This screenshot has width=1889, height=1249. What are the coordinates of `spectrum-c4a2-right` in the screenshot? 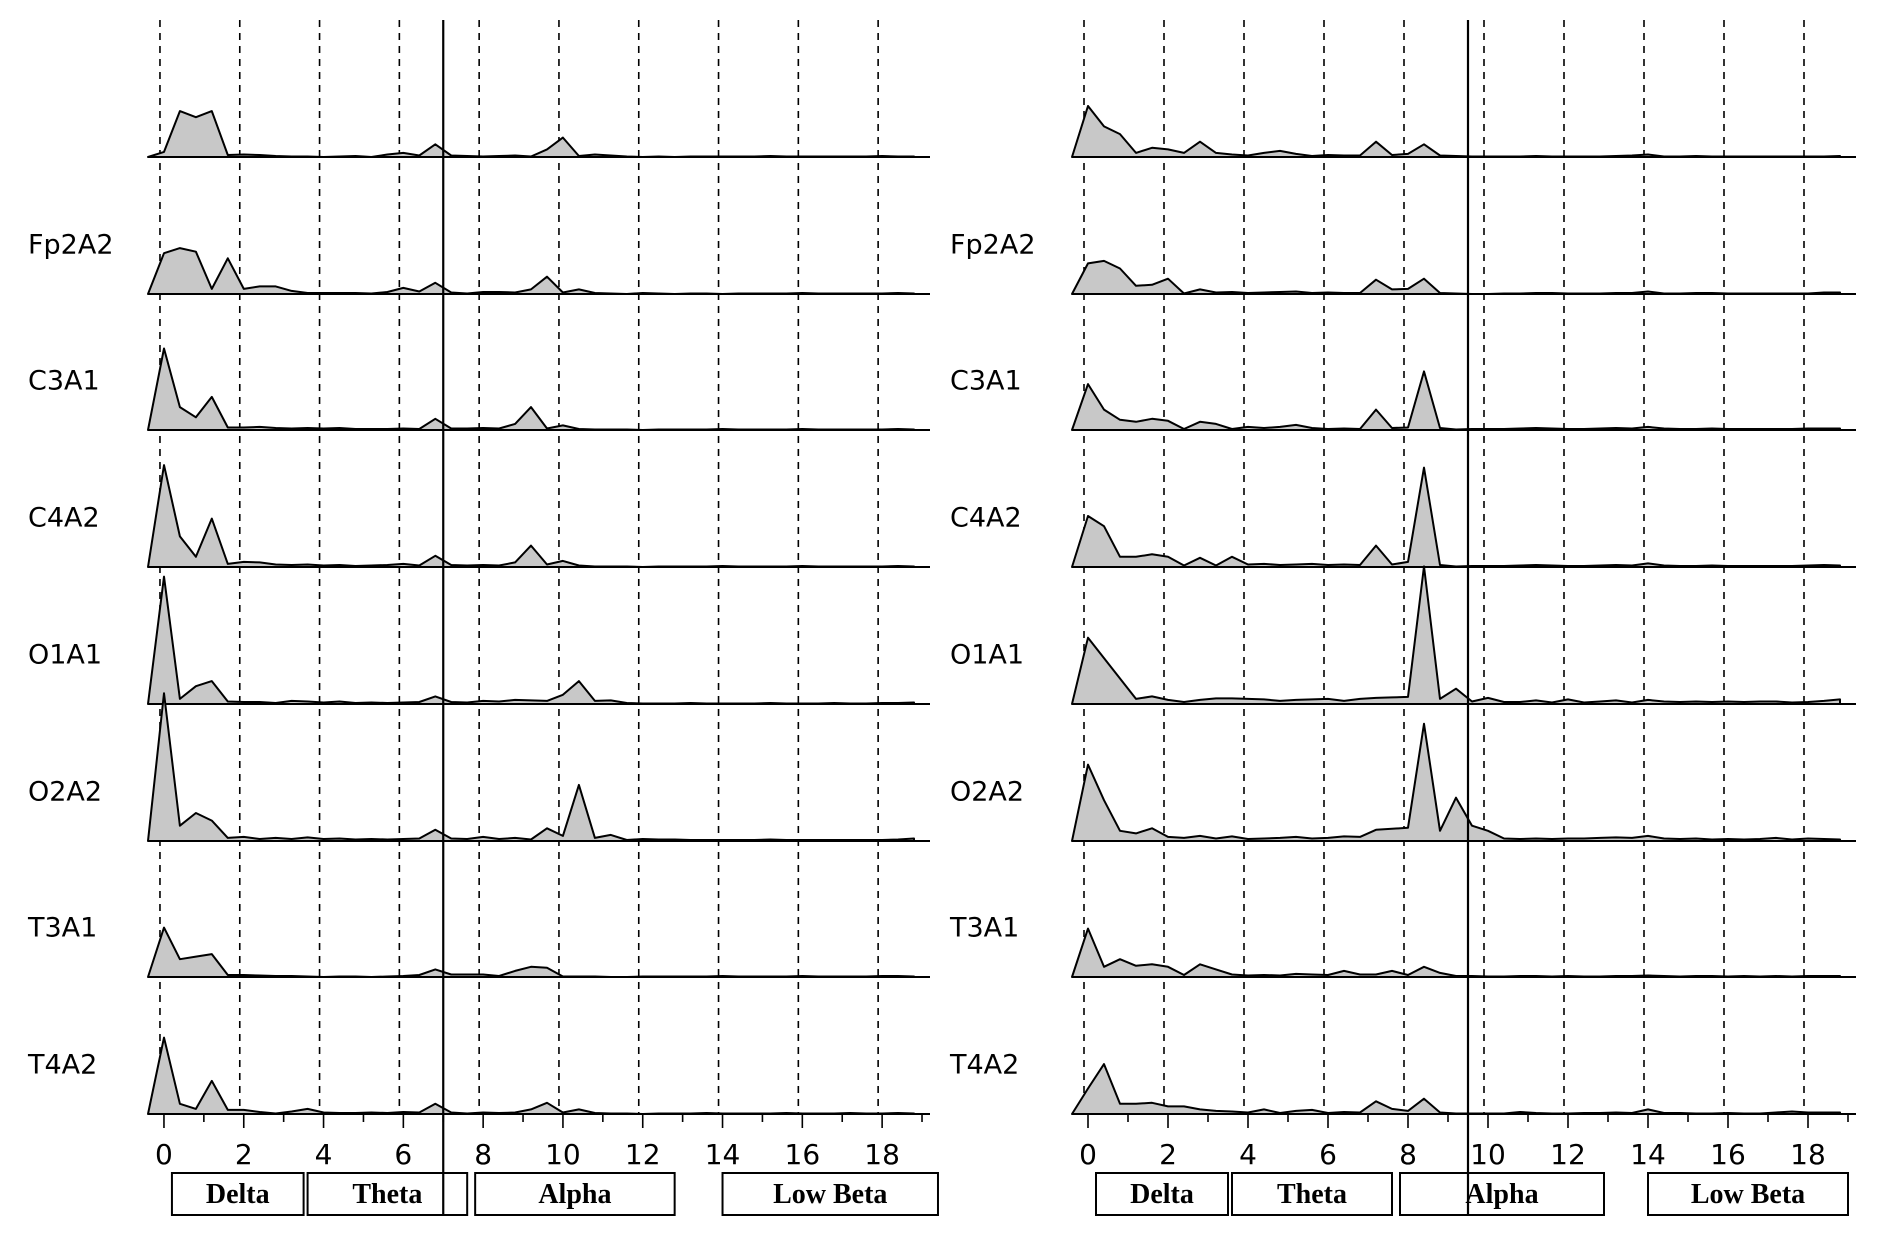 It's located at (1456, 517).